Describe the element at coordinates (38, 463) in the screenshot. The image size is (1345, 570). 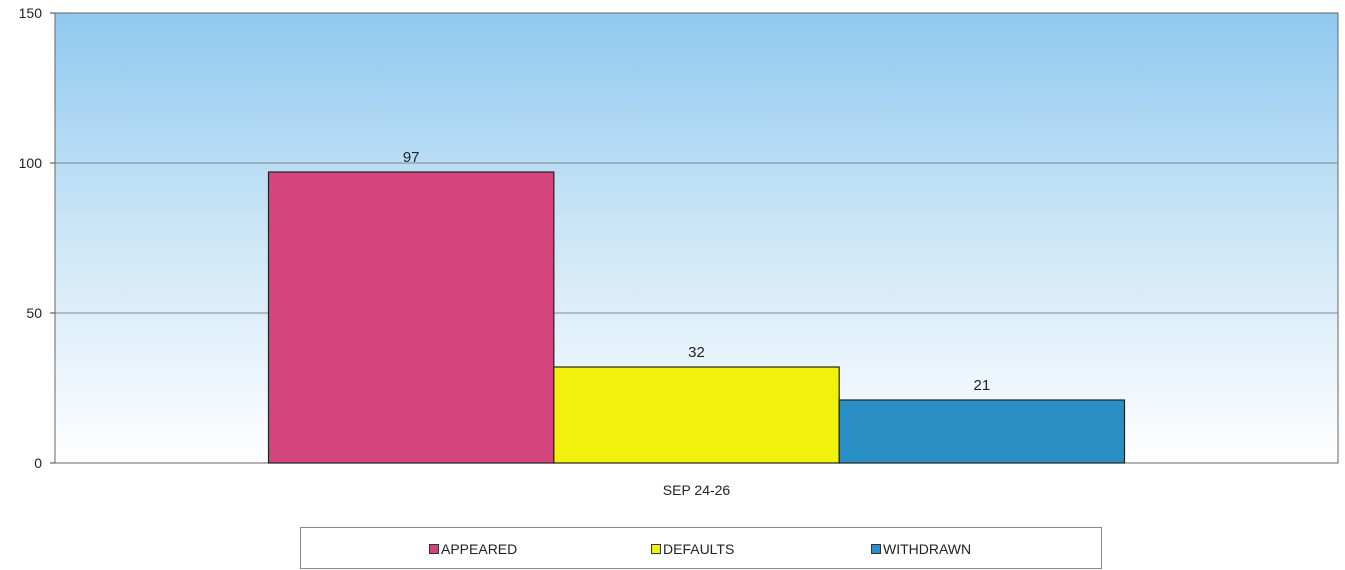
I see `y-tick-label: 0` at that location.